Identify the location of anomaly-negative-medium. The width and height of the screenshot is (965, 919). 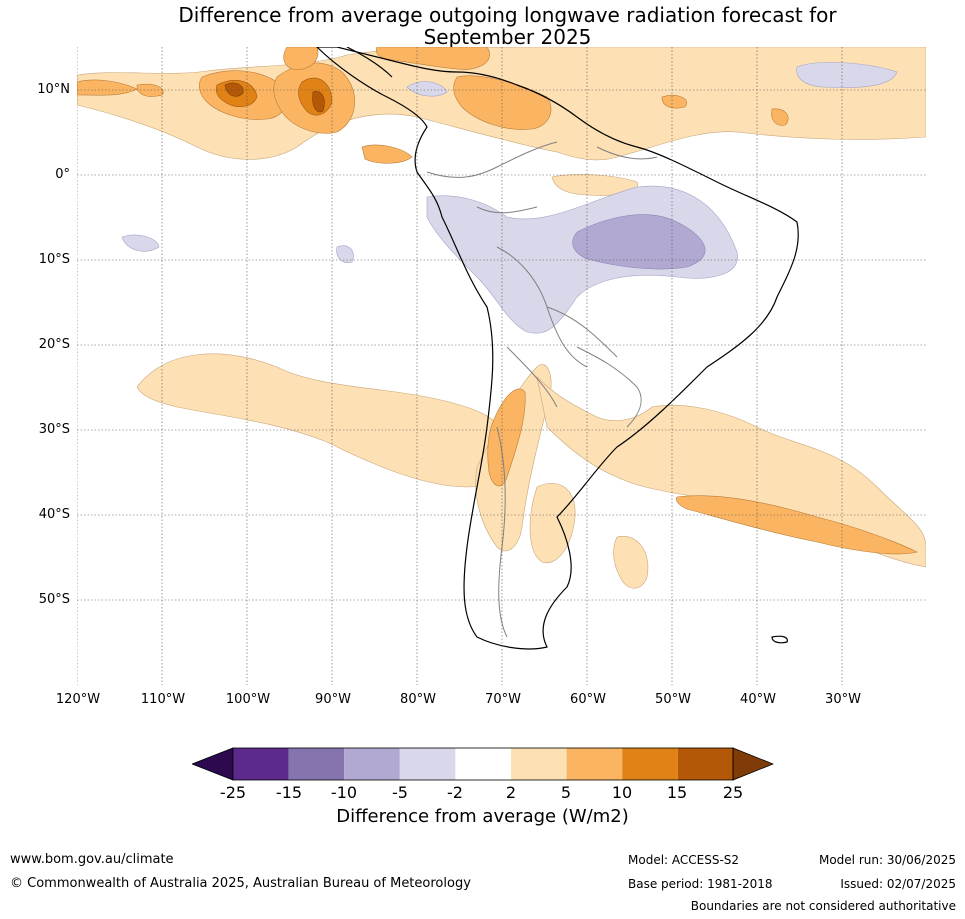
(639, 242).